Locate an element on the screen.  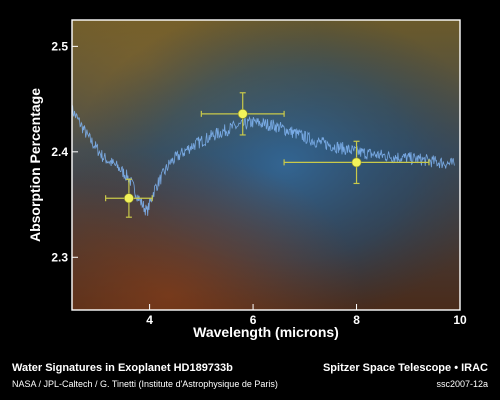
caption-credit-right: ssc2007-12a is located at coordinates (462, 384).